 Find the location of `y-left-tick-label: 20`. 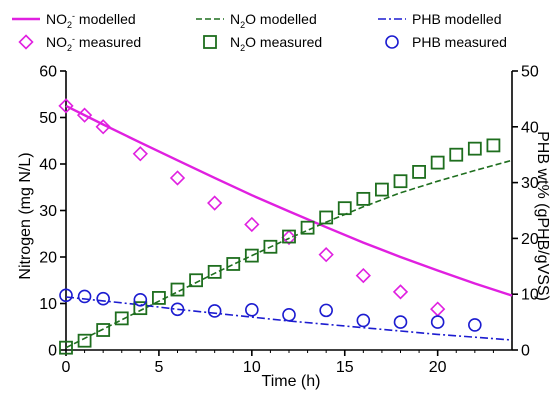

y-left-tick-label: 20 is located at coordinates (48, 258).